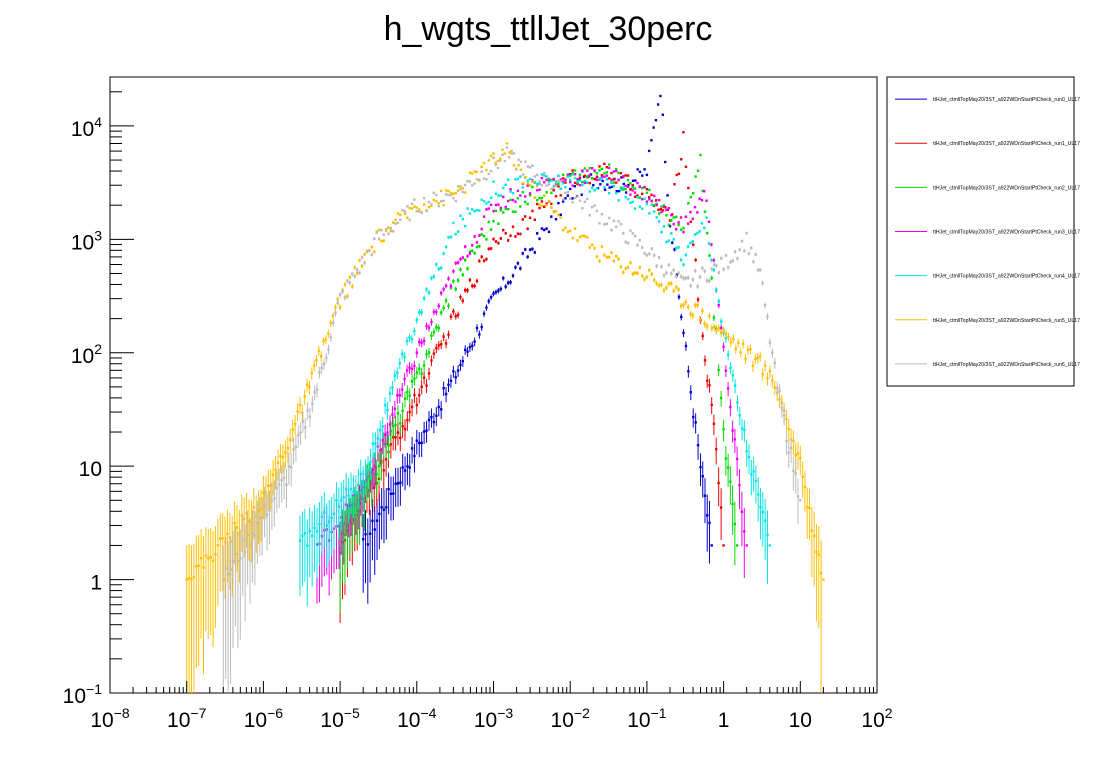  I want to click on x-tick-label: 10⁻⁷, so click(187, 718).